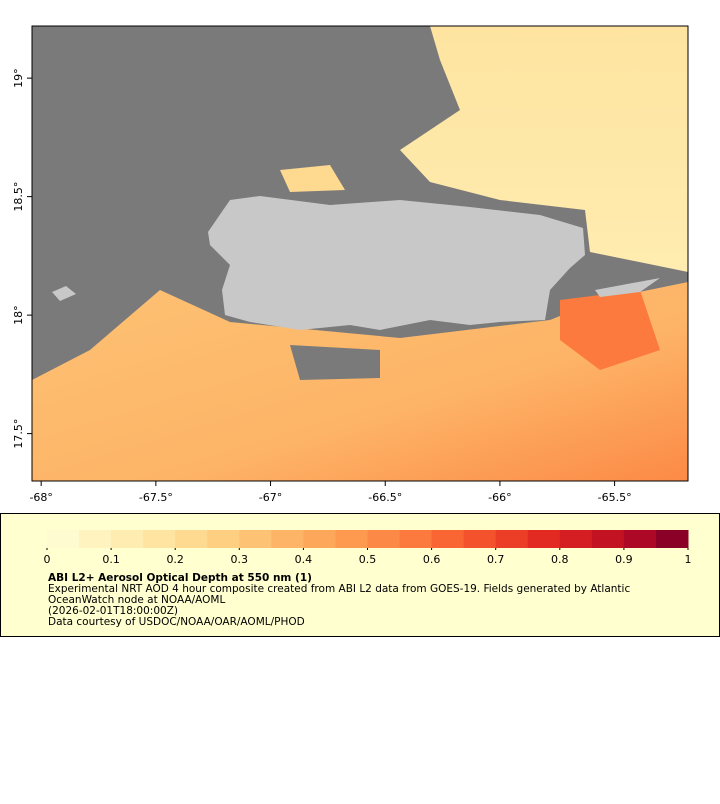 The height and width of the screenshot is (804, 720). Describe the element at coordinates (111, 559) in the screenshot. I see `colorbar-tick-label: 0.1` at that location.